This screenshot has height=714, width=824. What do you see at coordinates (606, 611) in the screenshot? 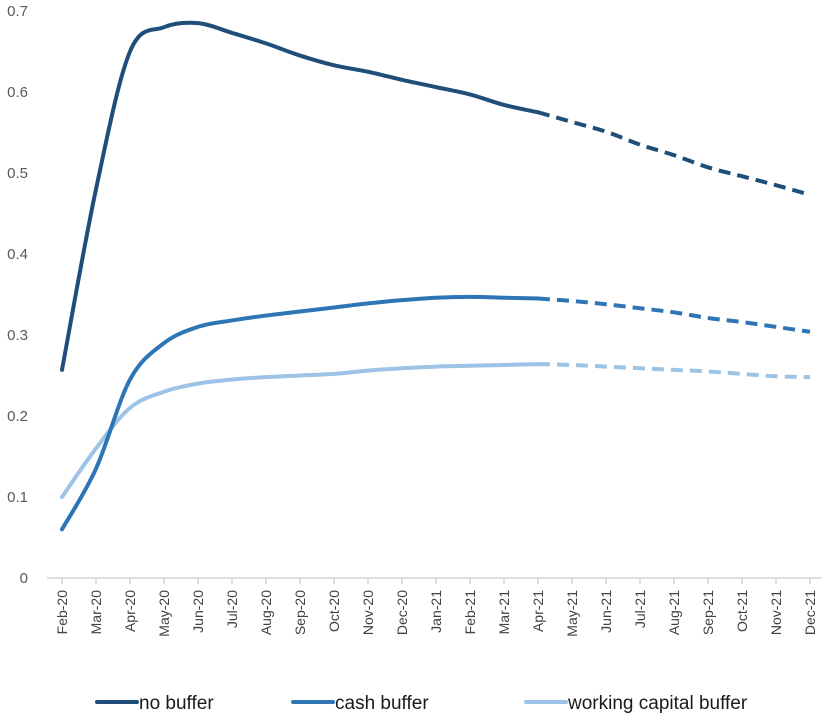
I see `x-tick-label: Jun-21` at bounding box center [606, 611].